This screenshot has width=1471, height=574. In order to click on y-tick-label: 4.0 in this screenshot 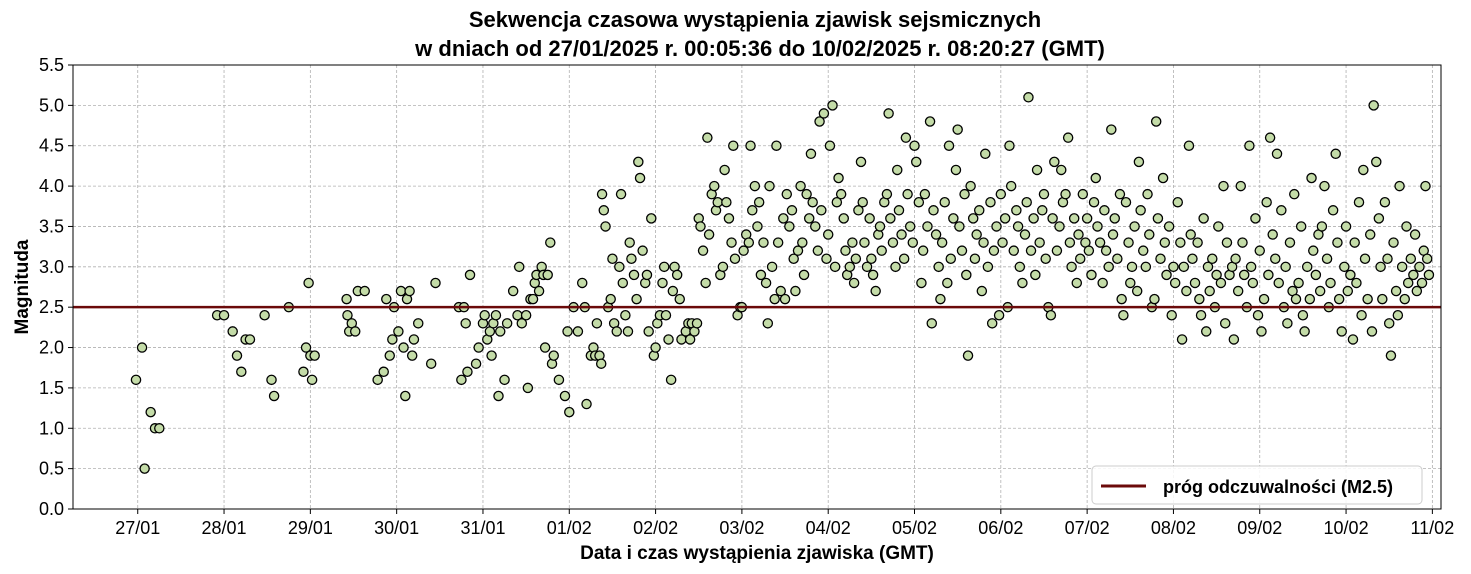, I will do `click(51, 186)`.